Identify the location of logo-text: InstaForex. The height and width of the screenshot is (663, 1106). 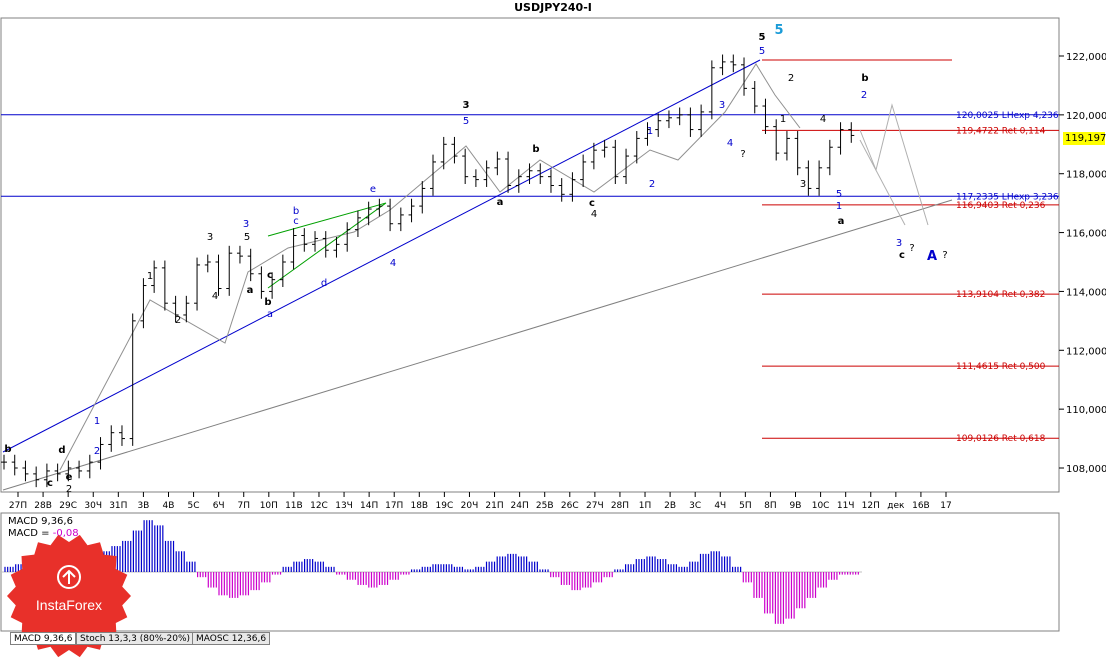
(69, 605).